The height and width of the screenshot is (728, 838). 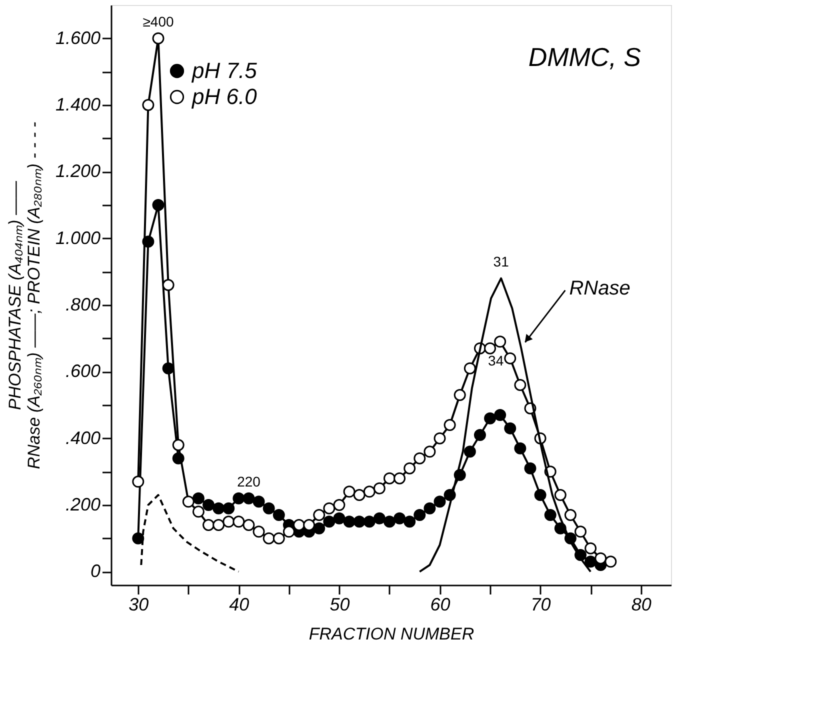 I want to click on annotation: ≥400, so click(x=158, y=21).